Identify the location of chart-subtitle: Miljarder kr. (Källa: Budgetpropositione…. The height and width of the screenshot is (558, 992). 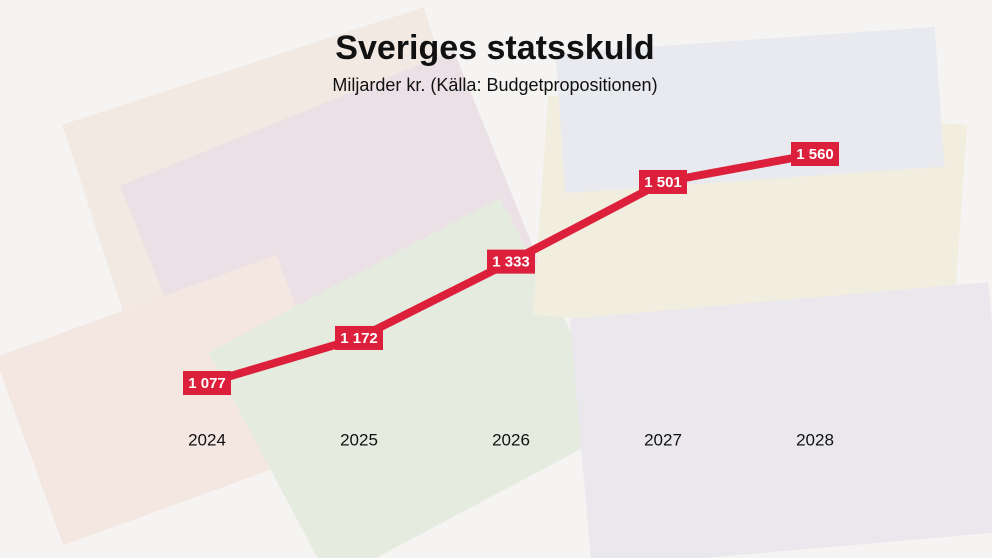
(494, 85).